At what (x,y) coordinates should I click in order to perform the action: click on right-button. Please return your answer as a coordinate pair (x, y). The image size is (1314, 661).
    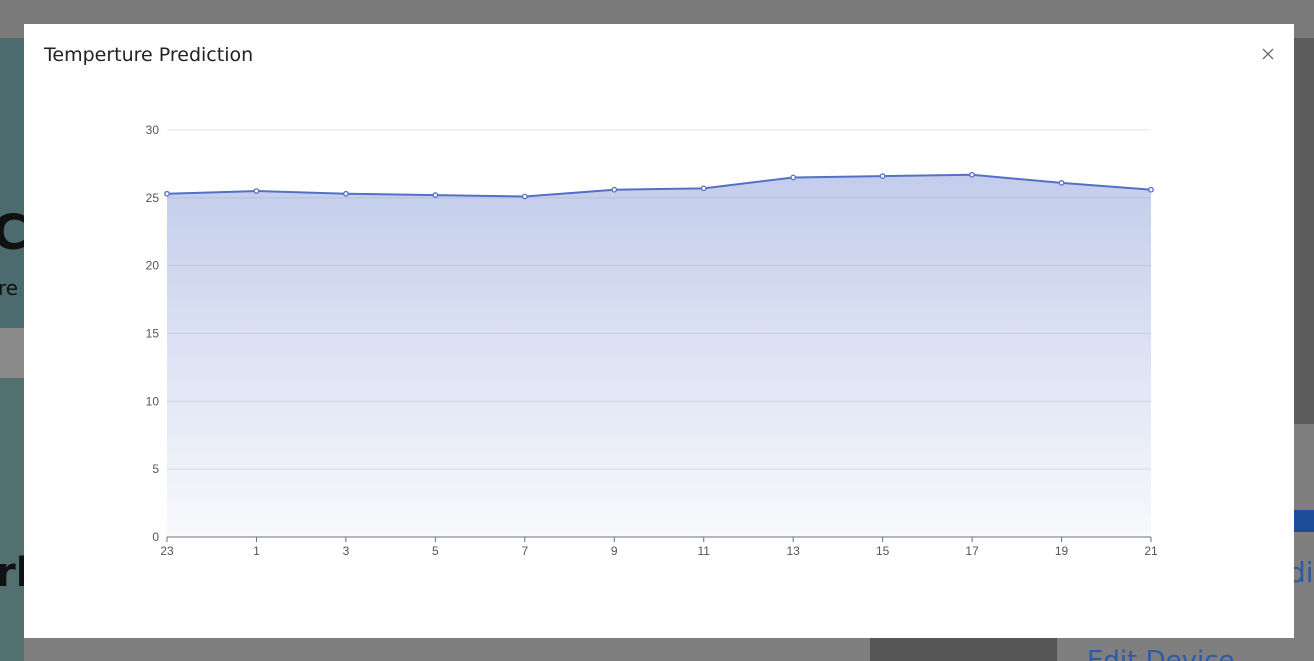
    Looking at the image, I should click on (1304, 521).